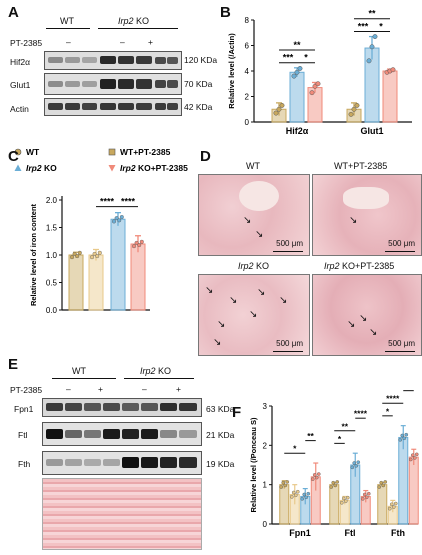 This screenshot has width=422, height=555. I want to click on y-tick-label: 1, so click(265, 485).